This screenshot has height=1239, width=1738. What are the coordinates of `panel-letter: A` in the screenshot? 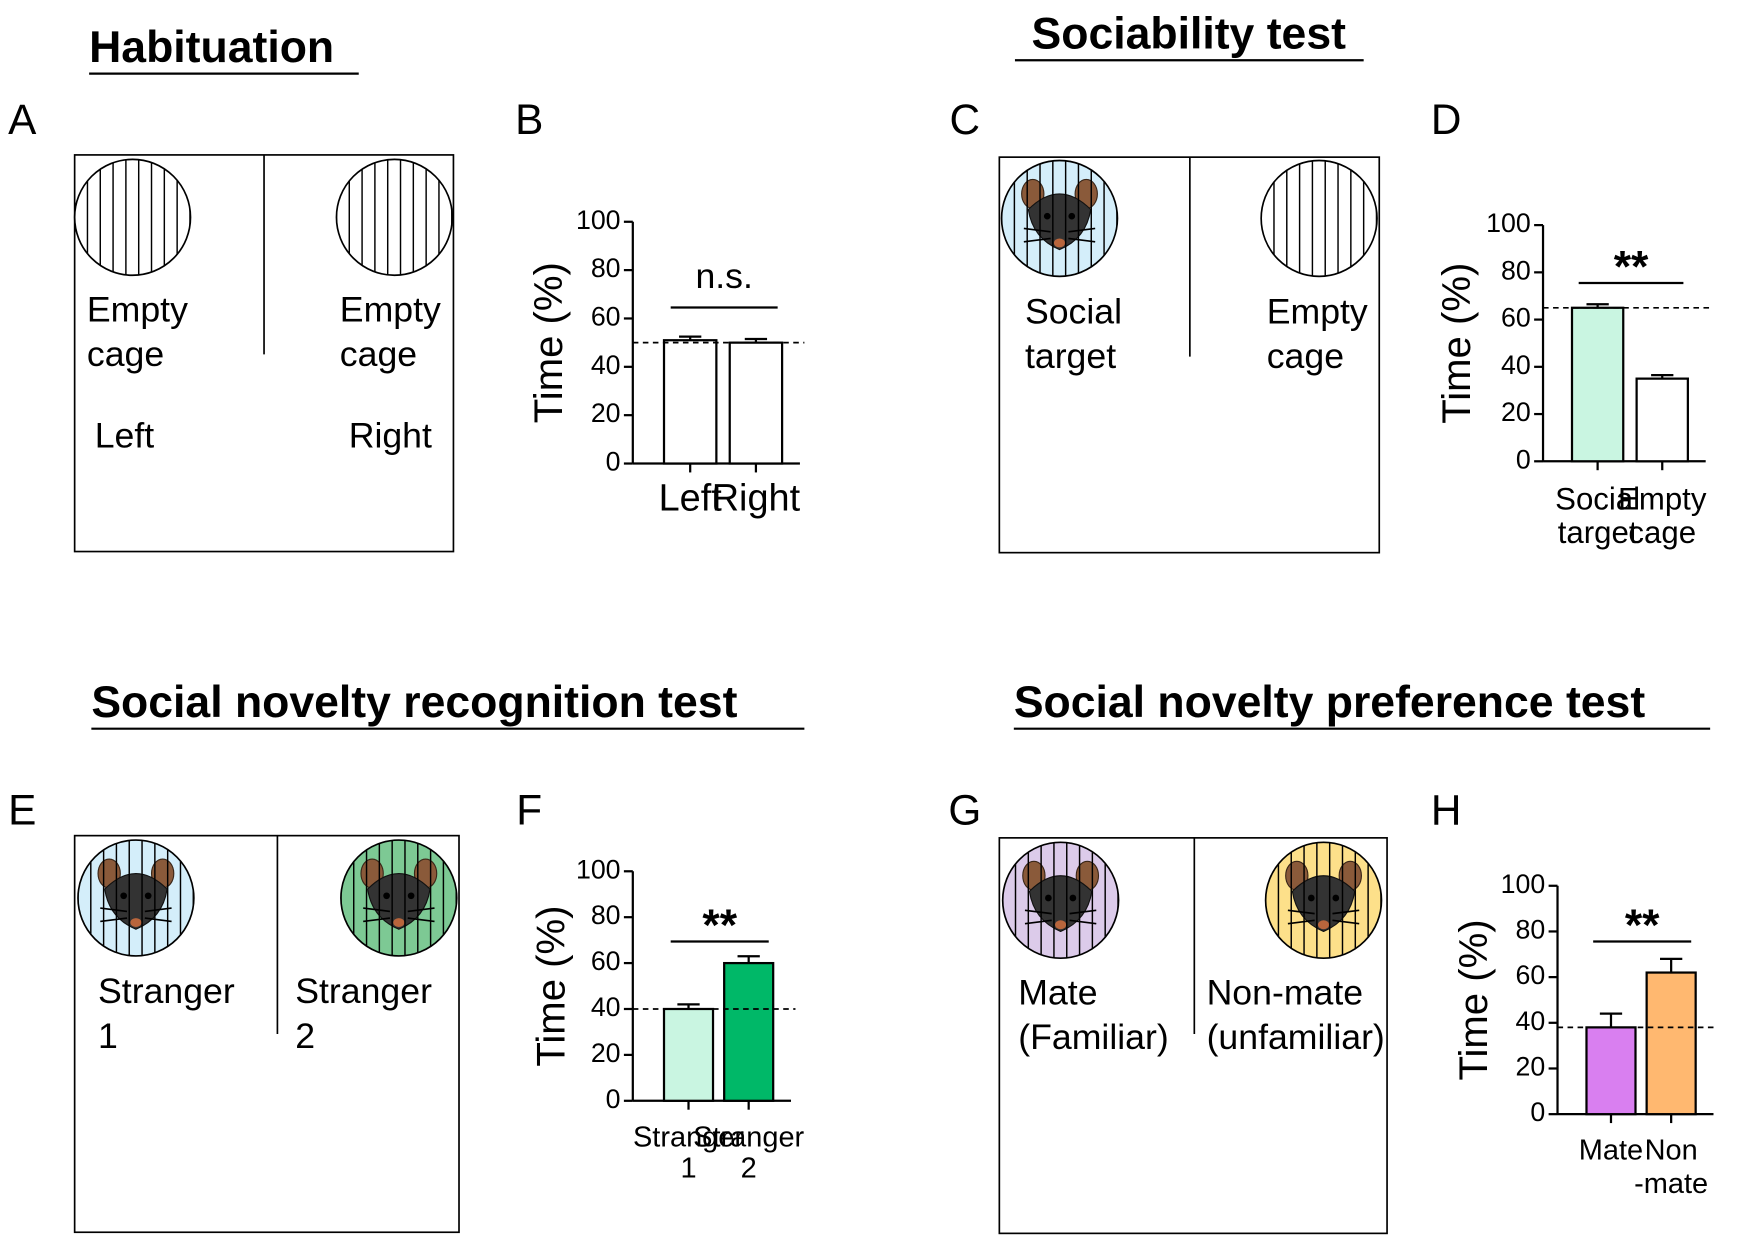 It's located at (22, 119).